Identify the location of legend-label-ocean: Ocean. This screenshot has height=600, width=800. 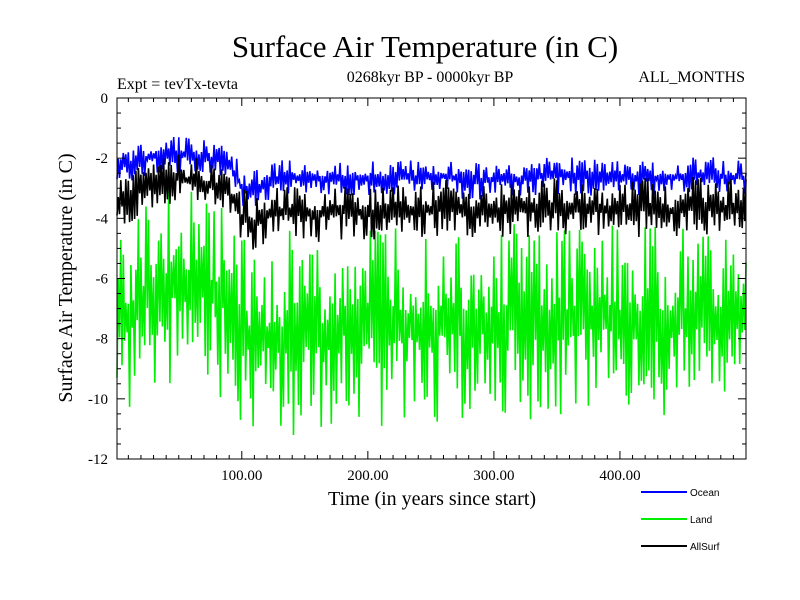
(704, 493).